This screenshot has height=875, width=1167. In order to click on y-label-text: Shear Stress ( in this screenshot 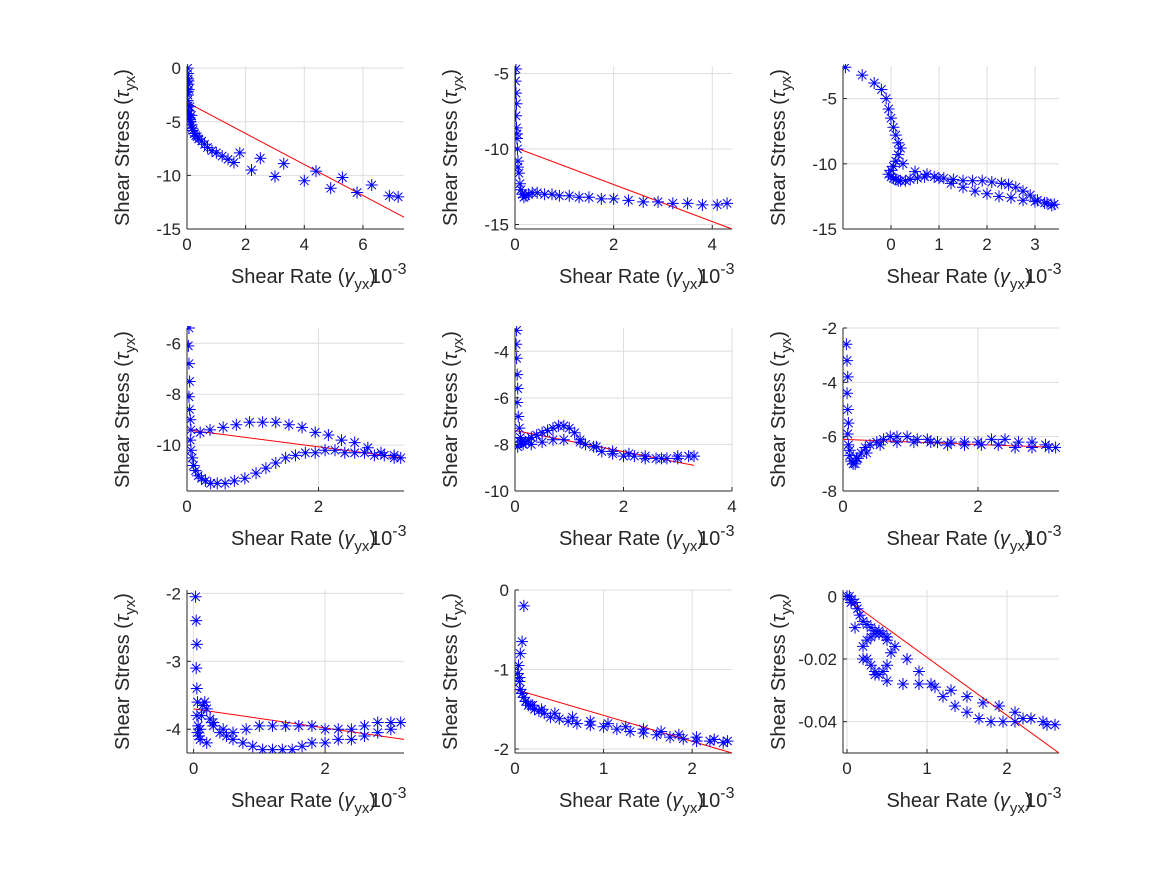, I will do `click(451, 424)`.